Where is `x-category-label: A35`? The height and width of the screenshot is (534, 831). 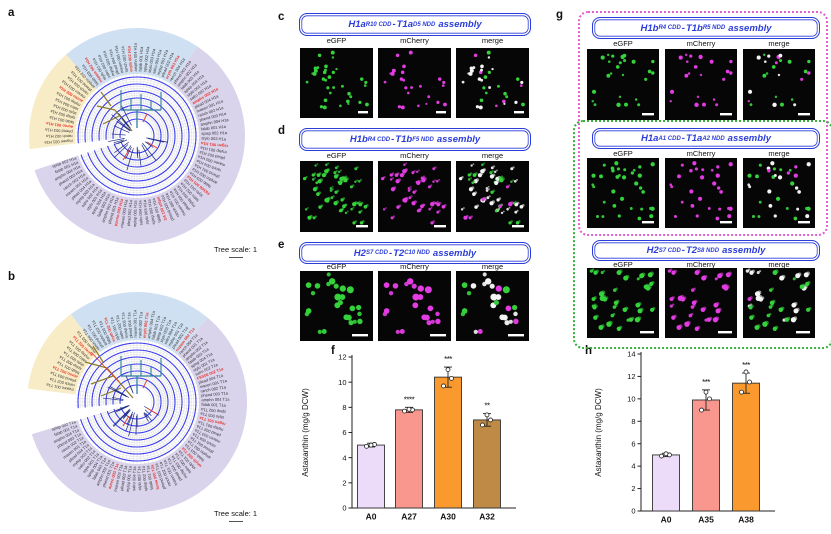
x-category-label: A35 is located at coordinates (706, 520).